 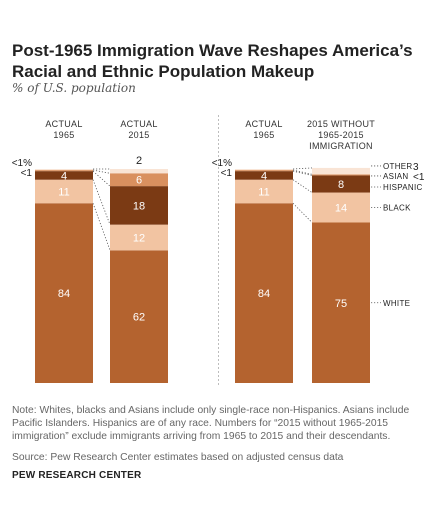 What do you see at coordinates (416, 167) in the screenshot?
I see `value-label-other-2: 3` at bounding box center [416, 167].